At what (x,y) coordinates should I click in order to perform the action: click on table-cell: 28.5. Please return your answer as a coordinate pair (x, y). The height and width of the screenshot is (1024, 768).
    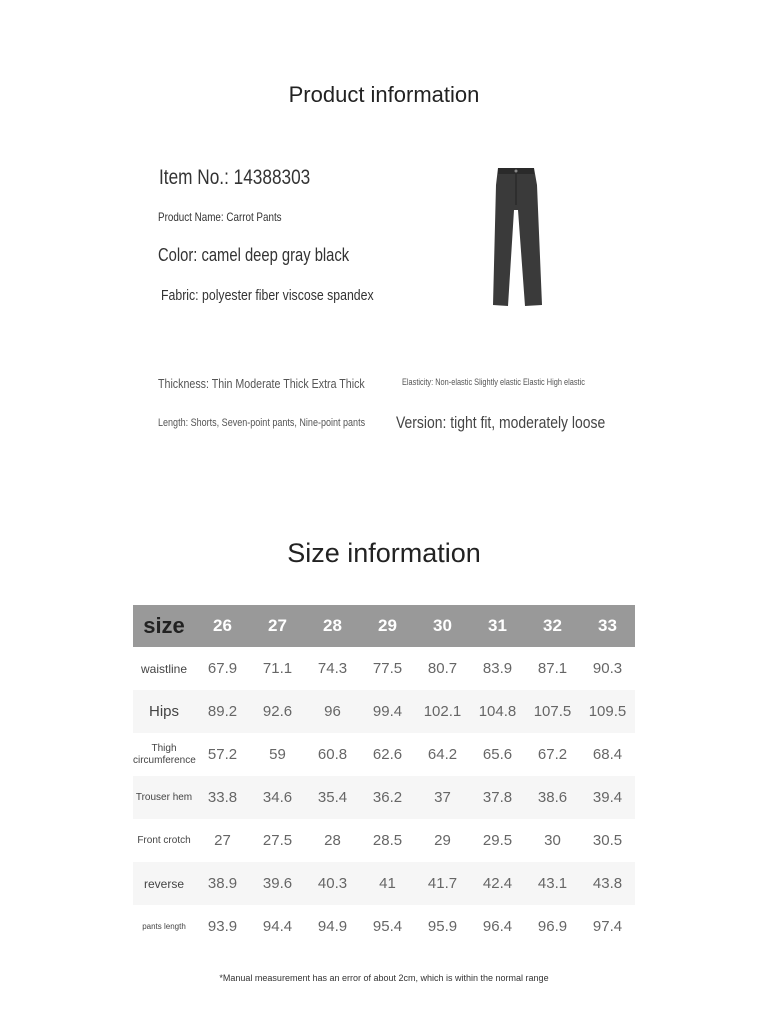
    Looking at the image, I should click on (387, 840).